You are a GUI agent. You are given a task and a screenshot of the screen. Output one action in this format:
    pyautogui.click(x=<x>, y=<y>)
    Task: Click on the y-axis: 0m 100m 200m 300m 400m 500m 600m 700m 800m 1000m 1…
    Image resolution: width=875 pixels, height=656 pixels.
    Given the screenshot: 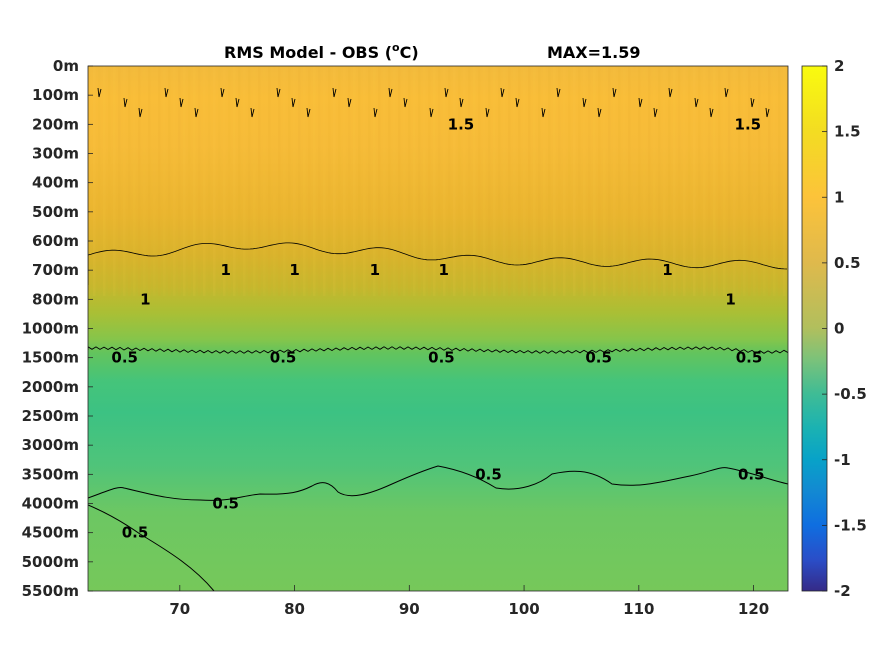 What is the action you would take?
    pyautogui.click(x=57, y=328)
    